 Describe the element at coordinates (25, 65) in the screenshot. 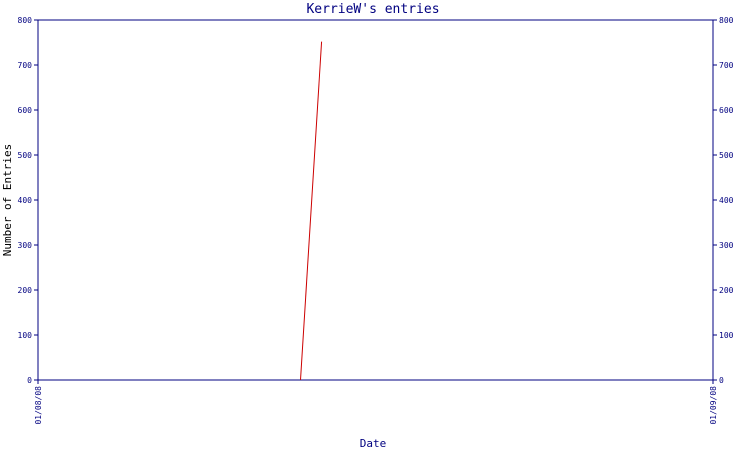

I see `y-tick-label-left: 700` at that location.